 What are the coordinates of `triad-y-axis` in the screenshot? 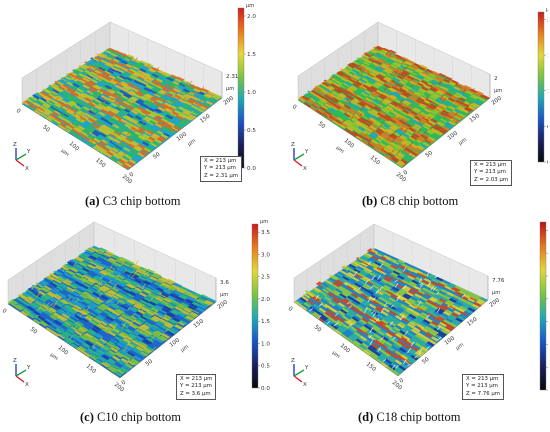 It's located at (21, 157).